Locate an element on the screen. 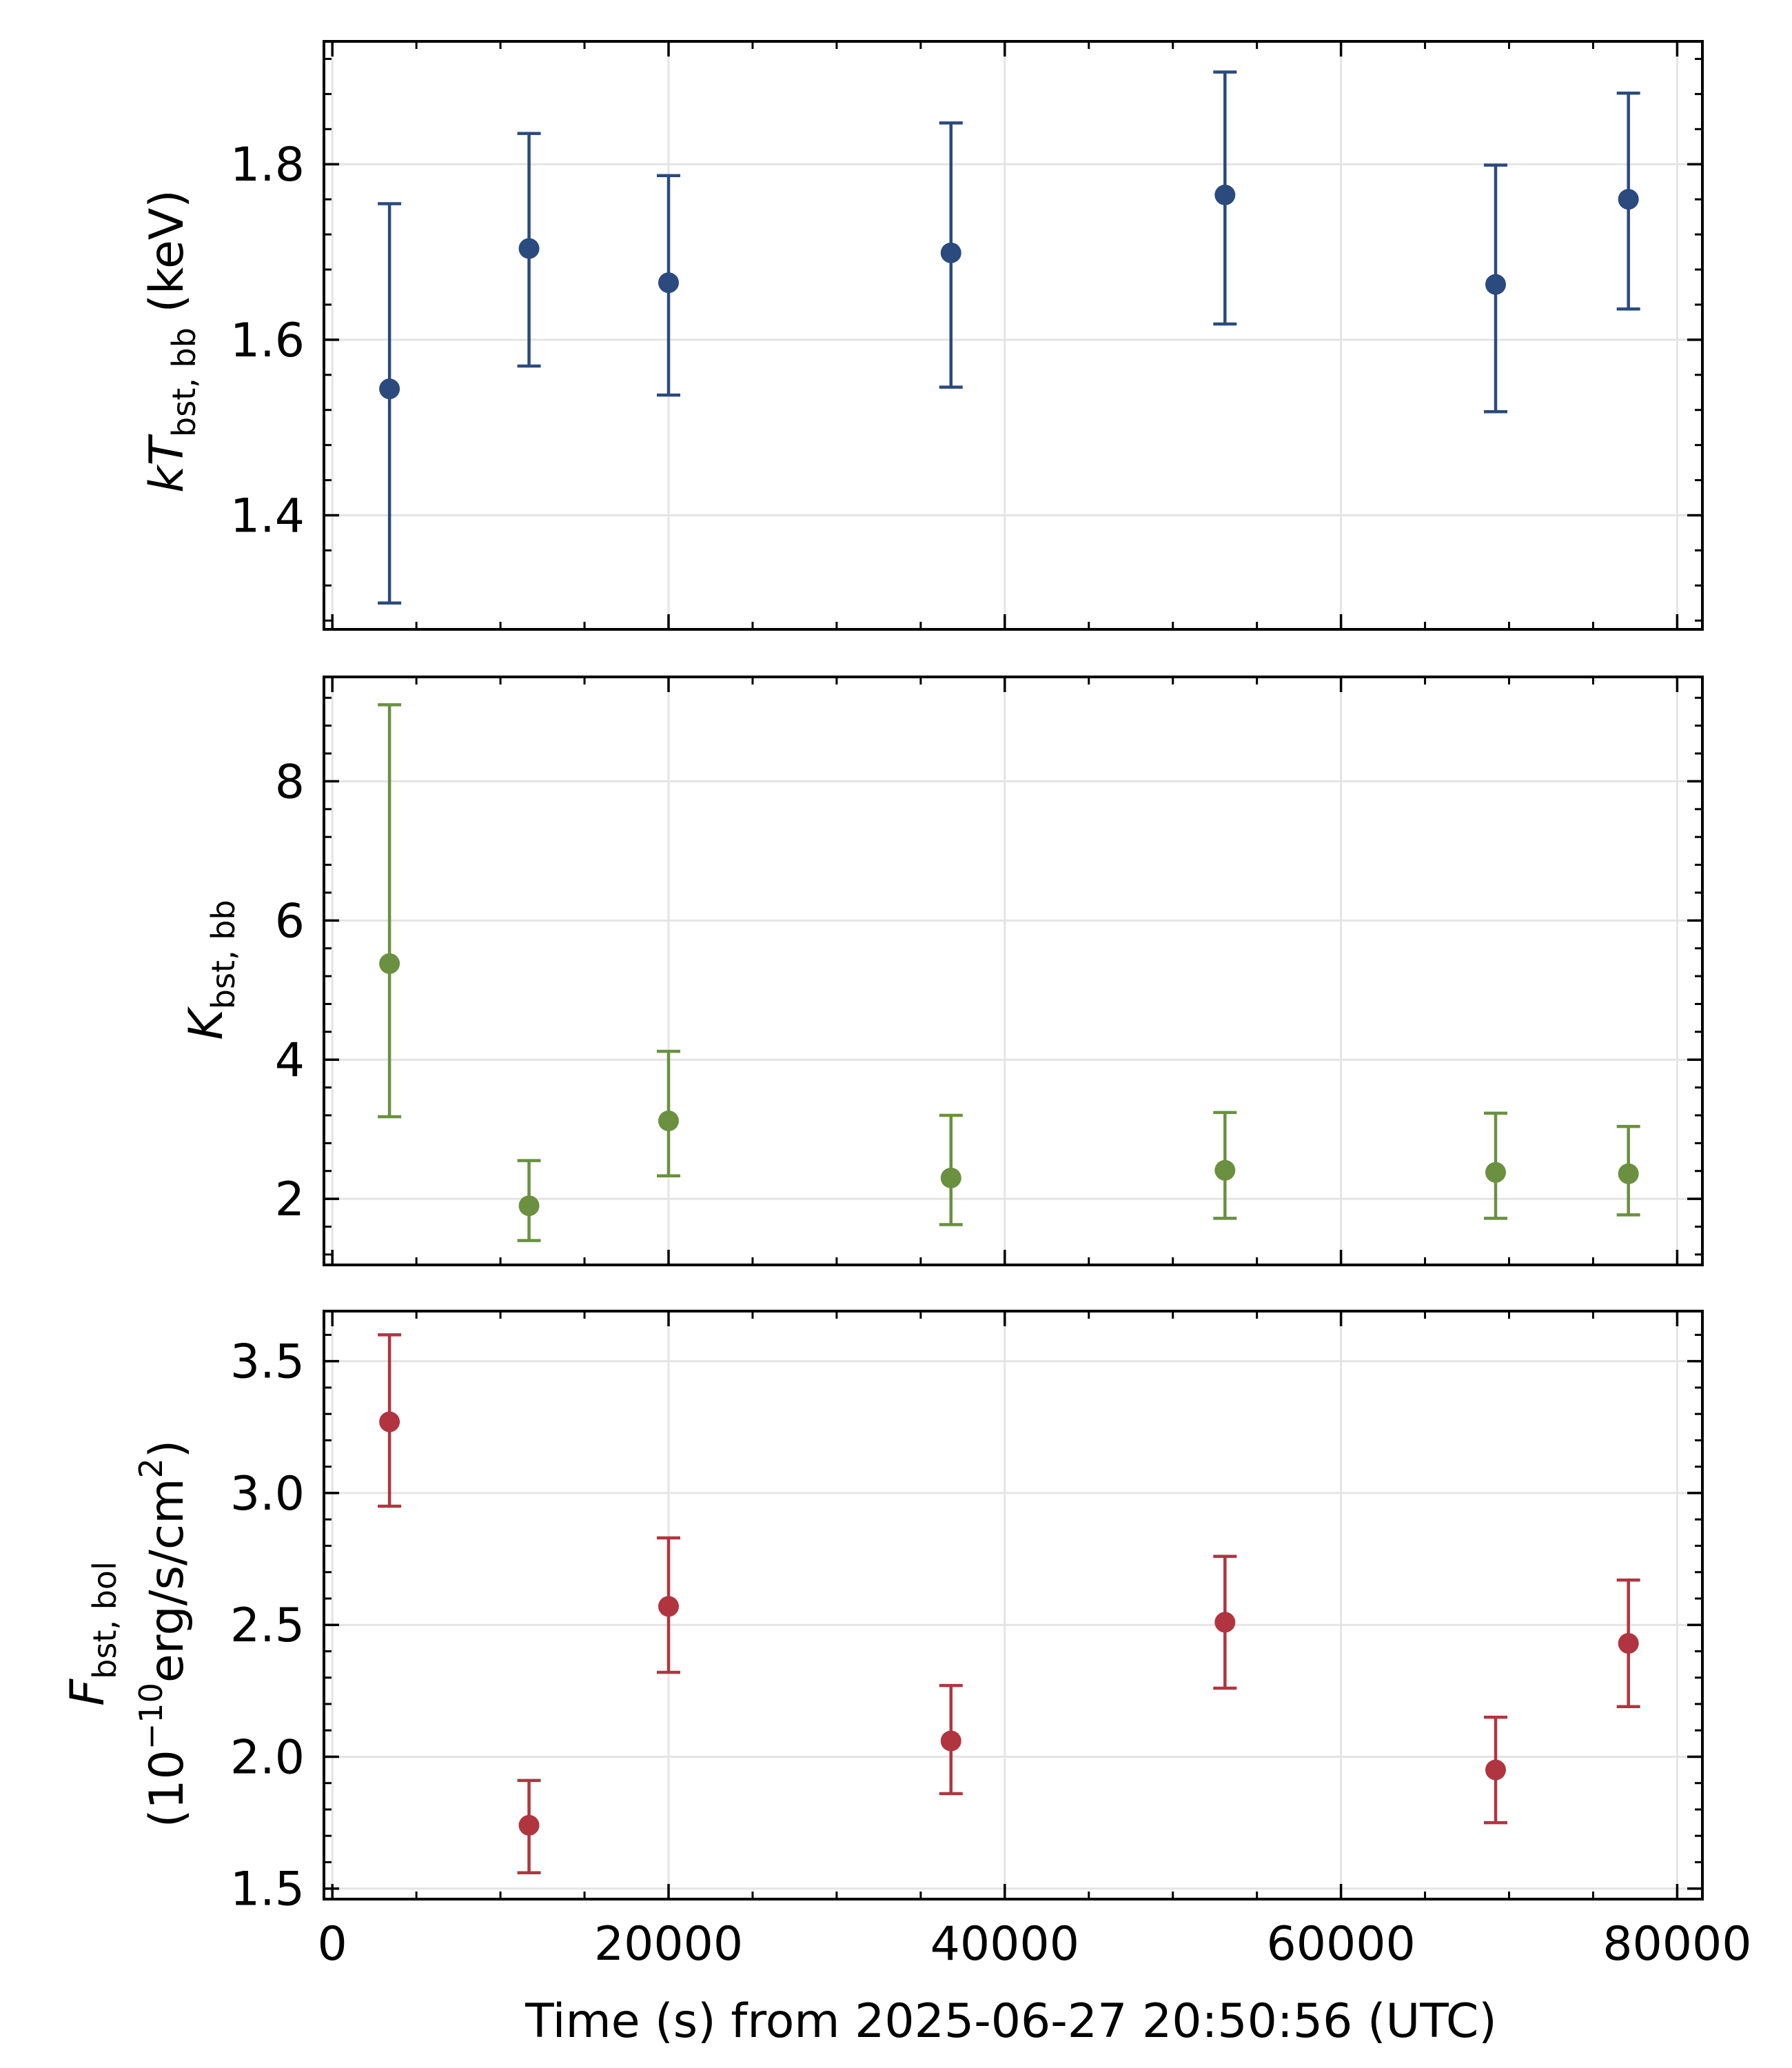 The image size is (1792, 2068). y-tick-label: 1.4 is located at coordinates (267, 516).